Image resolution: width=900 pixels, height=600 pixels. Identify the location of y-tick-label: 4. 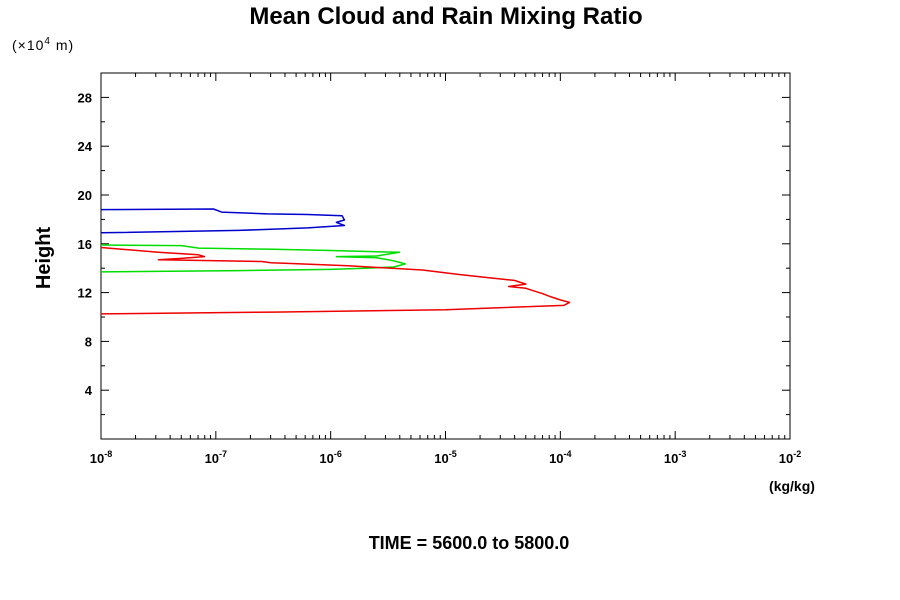
(89, 390).